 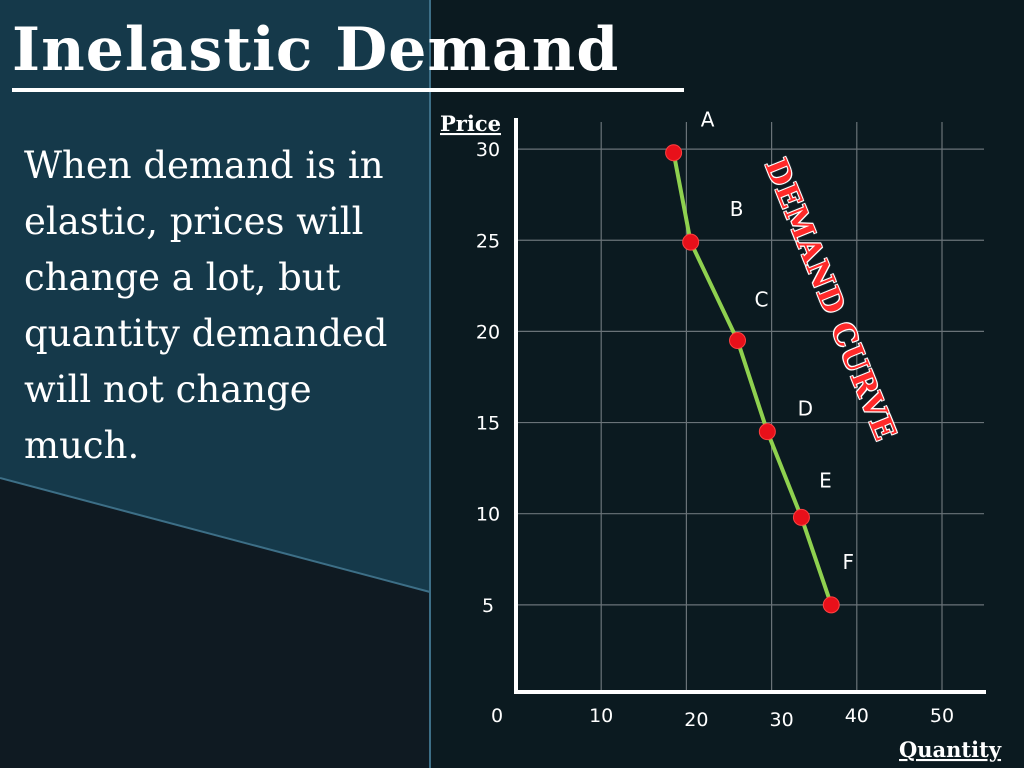 What do you see at coordinates (857, 716) in the screenshot?
I see `x-tick-label: 40` at bounding box center [857, 716].